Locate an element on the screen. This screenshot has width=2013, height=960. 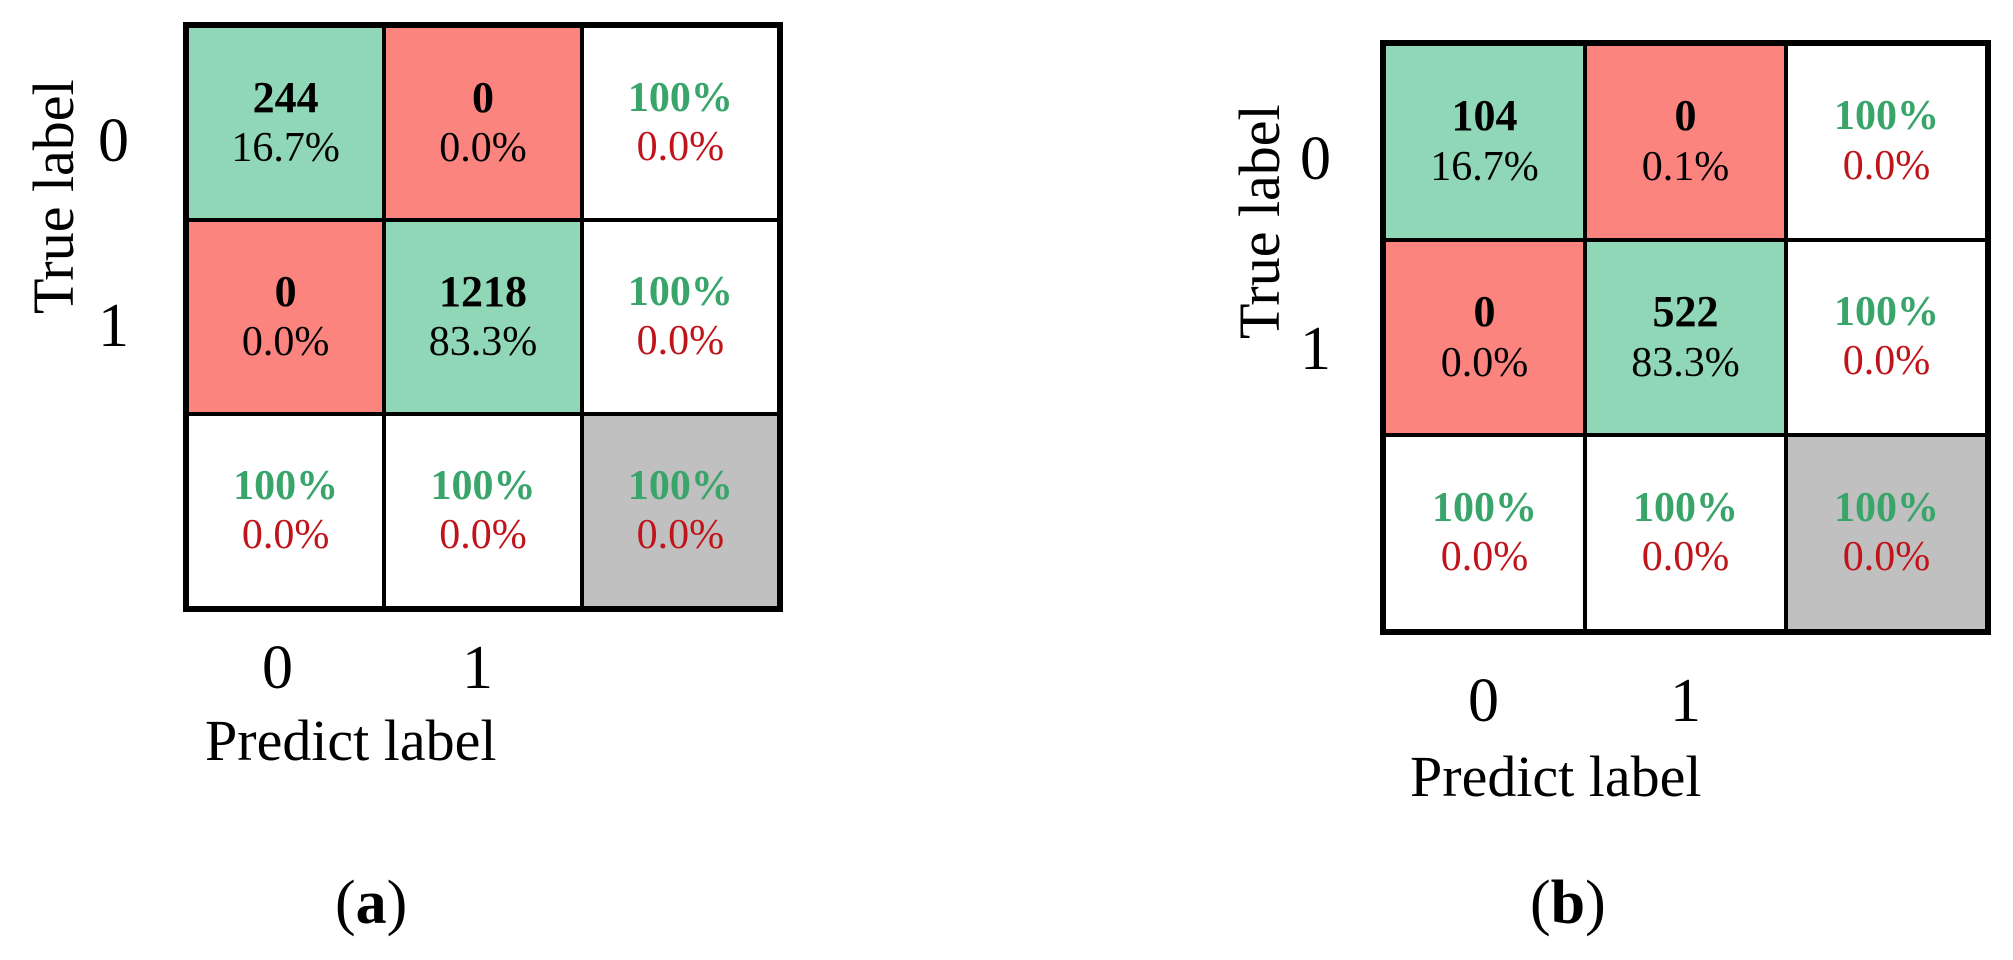
caption-b-letter: b is located at coordinates (1568, 903).